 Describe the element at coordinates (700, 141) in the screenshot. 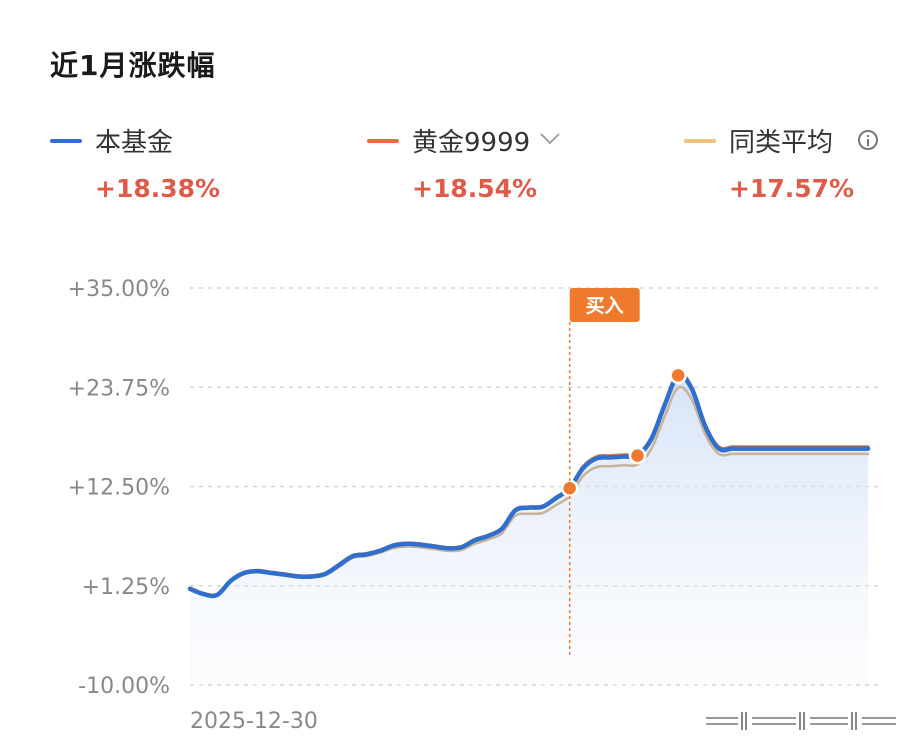

I see `legend-line-category-average` at that location.